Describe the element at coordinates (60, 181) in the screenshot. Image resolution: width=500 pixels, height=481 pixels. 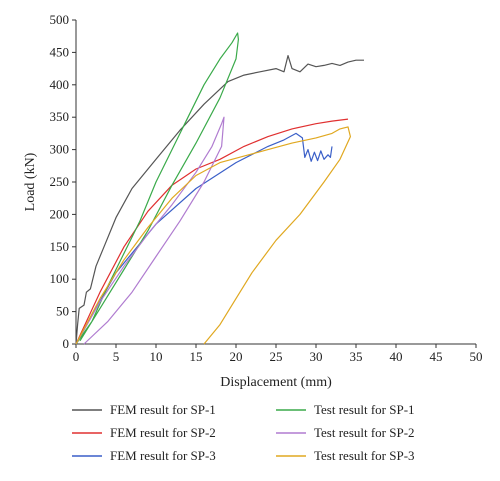
I see `y-tick-label: 250` at that location.